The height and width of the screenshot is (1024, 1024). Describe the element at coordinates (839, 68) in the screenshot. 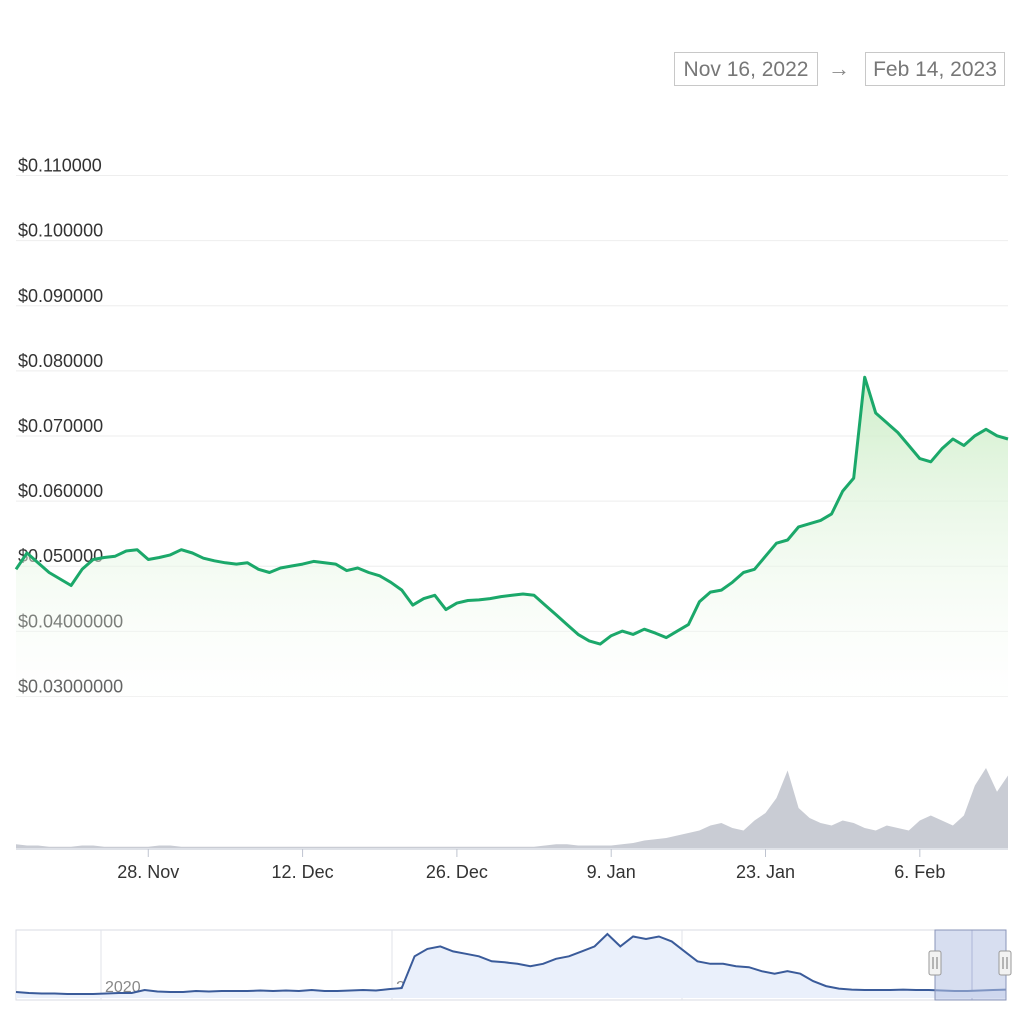

I see `range-arrow-icon: →` at that location.